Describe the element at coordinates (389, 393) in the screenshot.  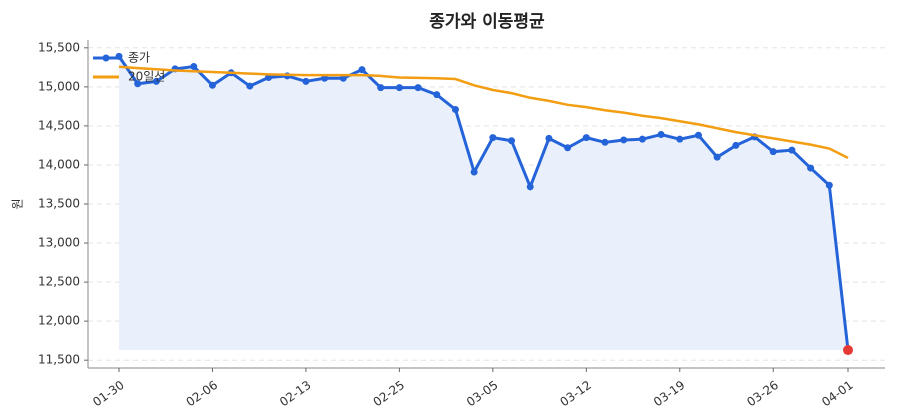
I see `x-tick-label: 02-25` at that location.